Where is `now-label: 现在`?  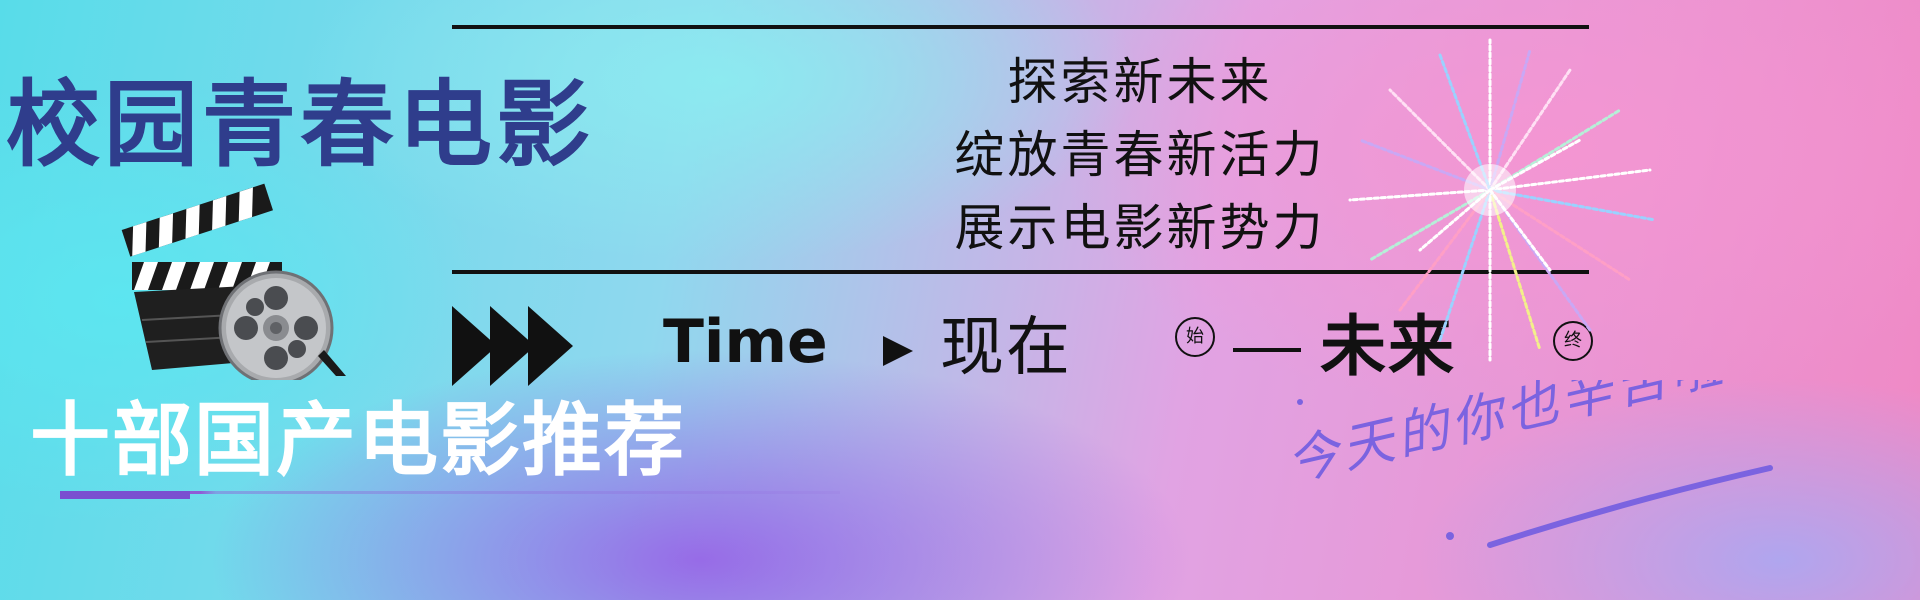
now-label: 现在 is located at coordinates (1006, 348).